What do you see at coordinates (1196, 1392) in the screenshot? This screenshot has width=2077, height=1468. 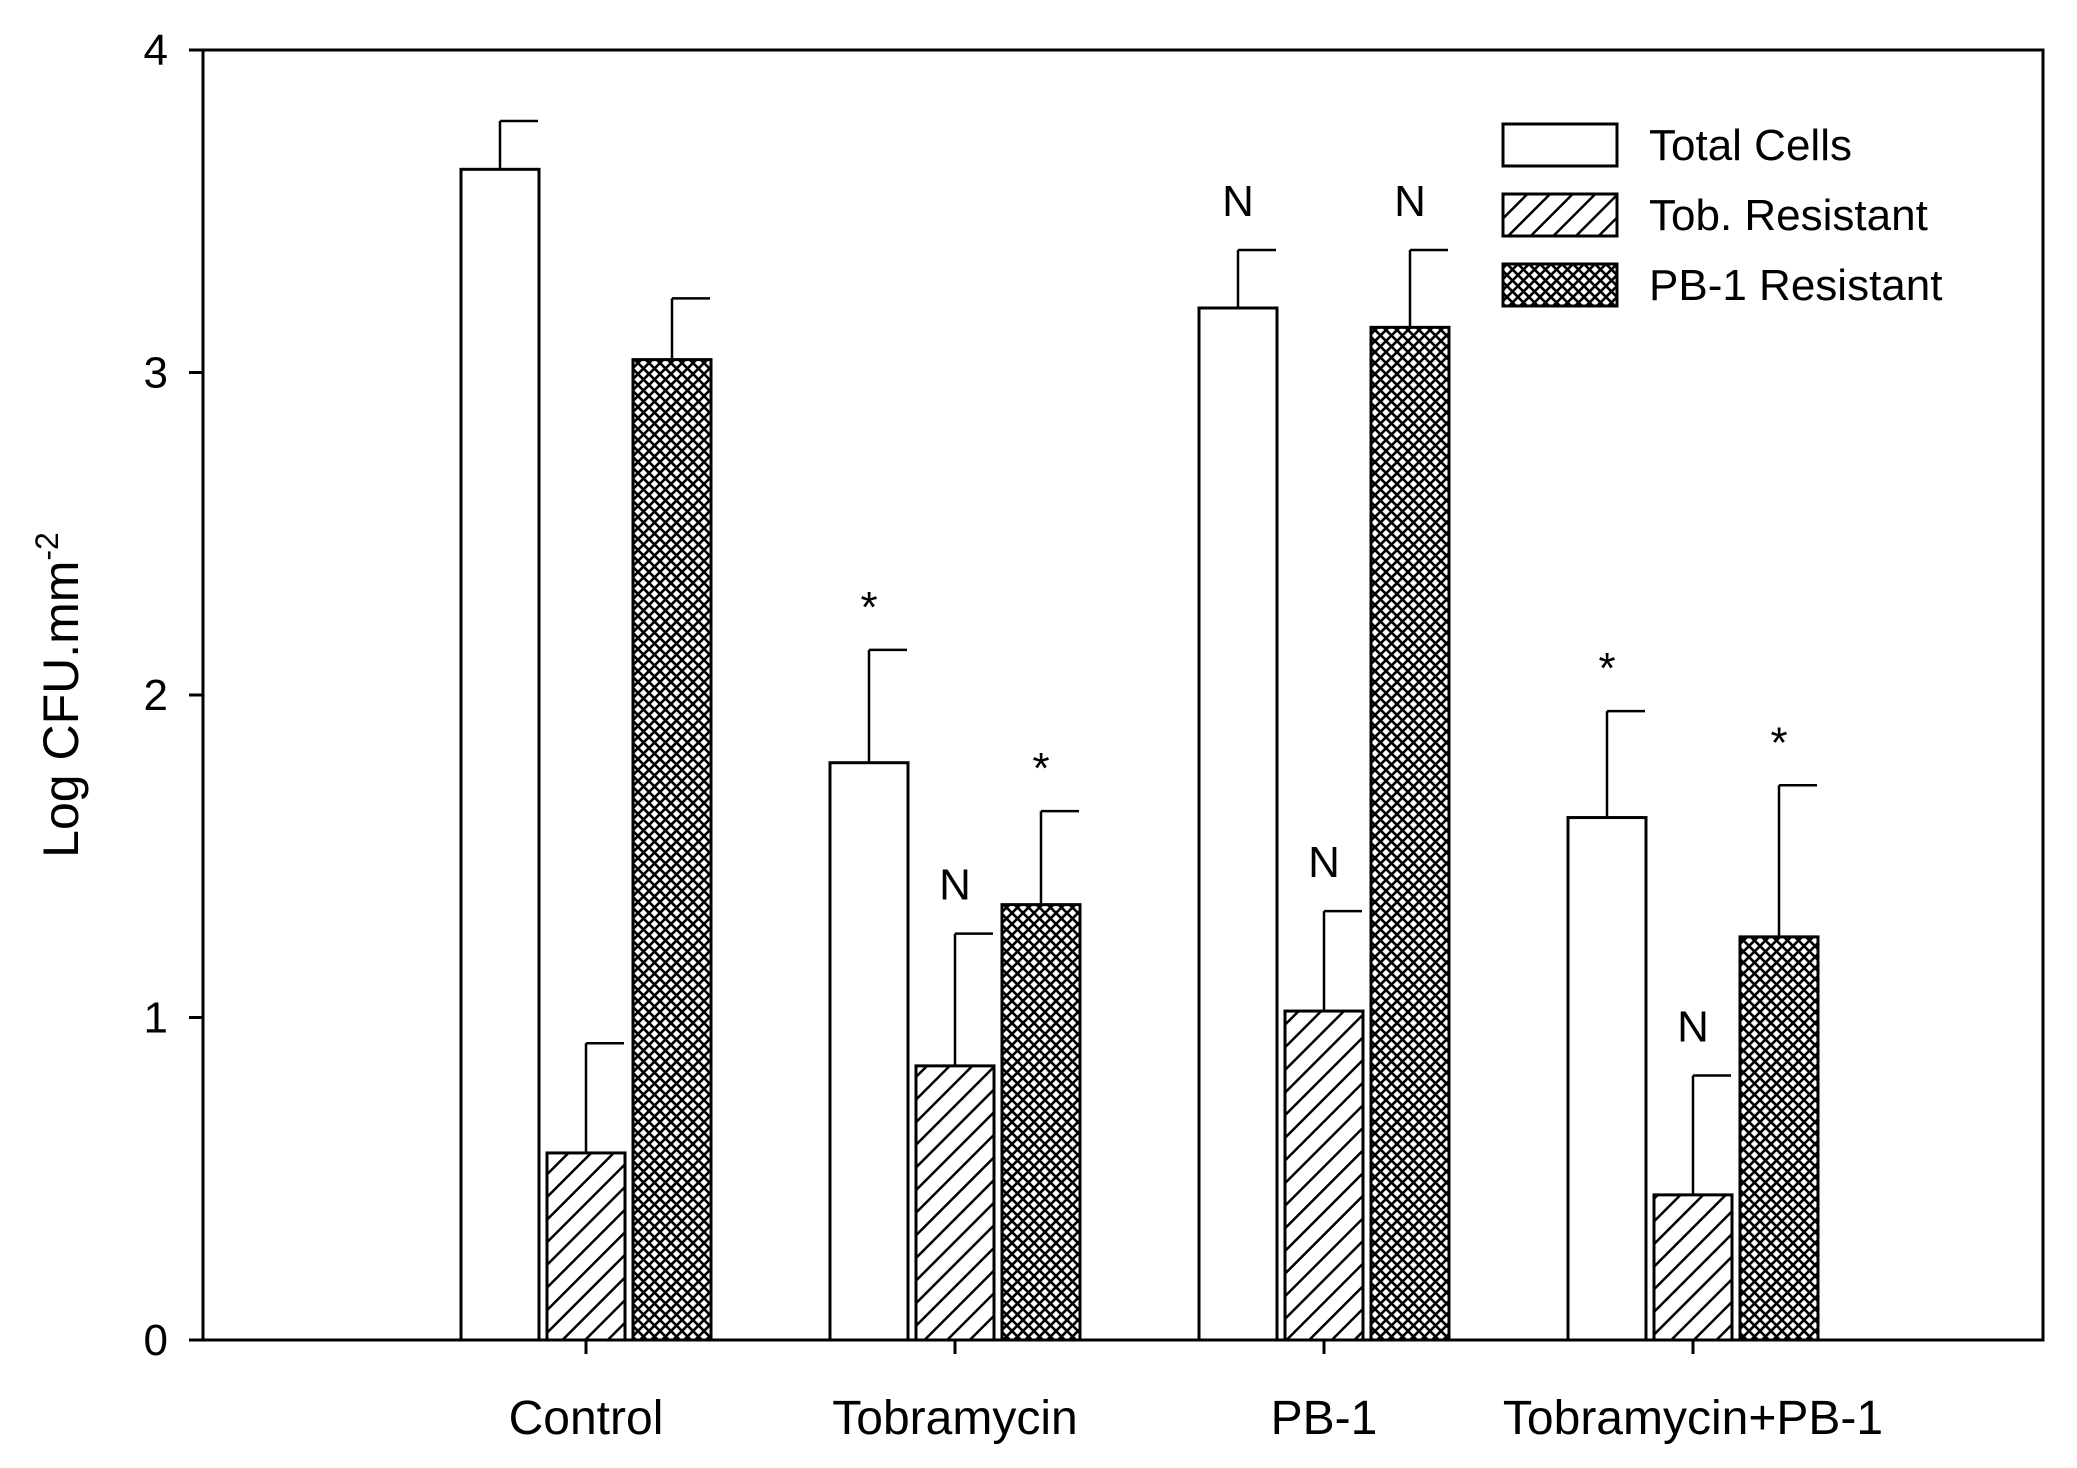 I see `x-axis: Control Tobramycin PB-1 Tobramycin+PB-1` at bounding box center [1196, 1392].